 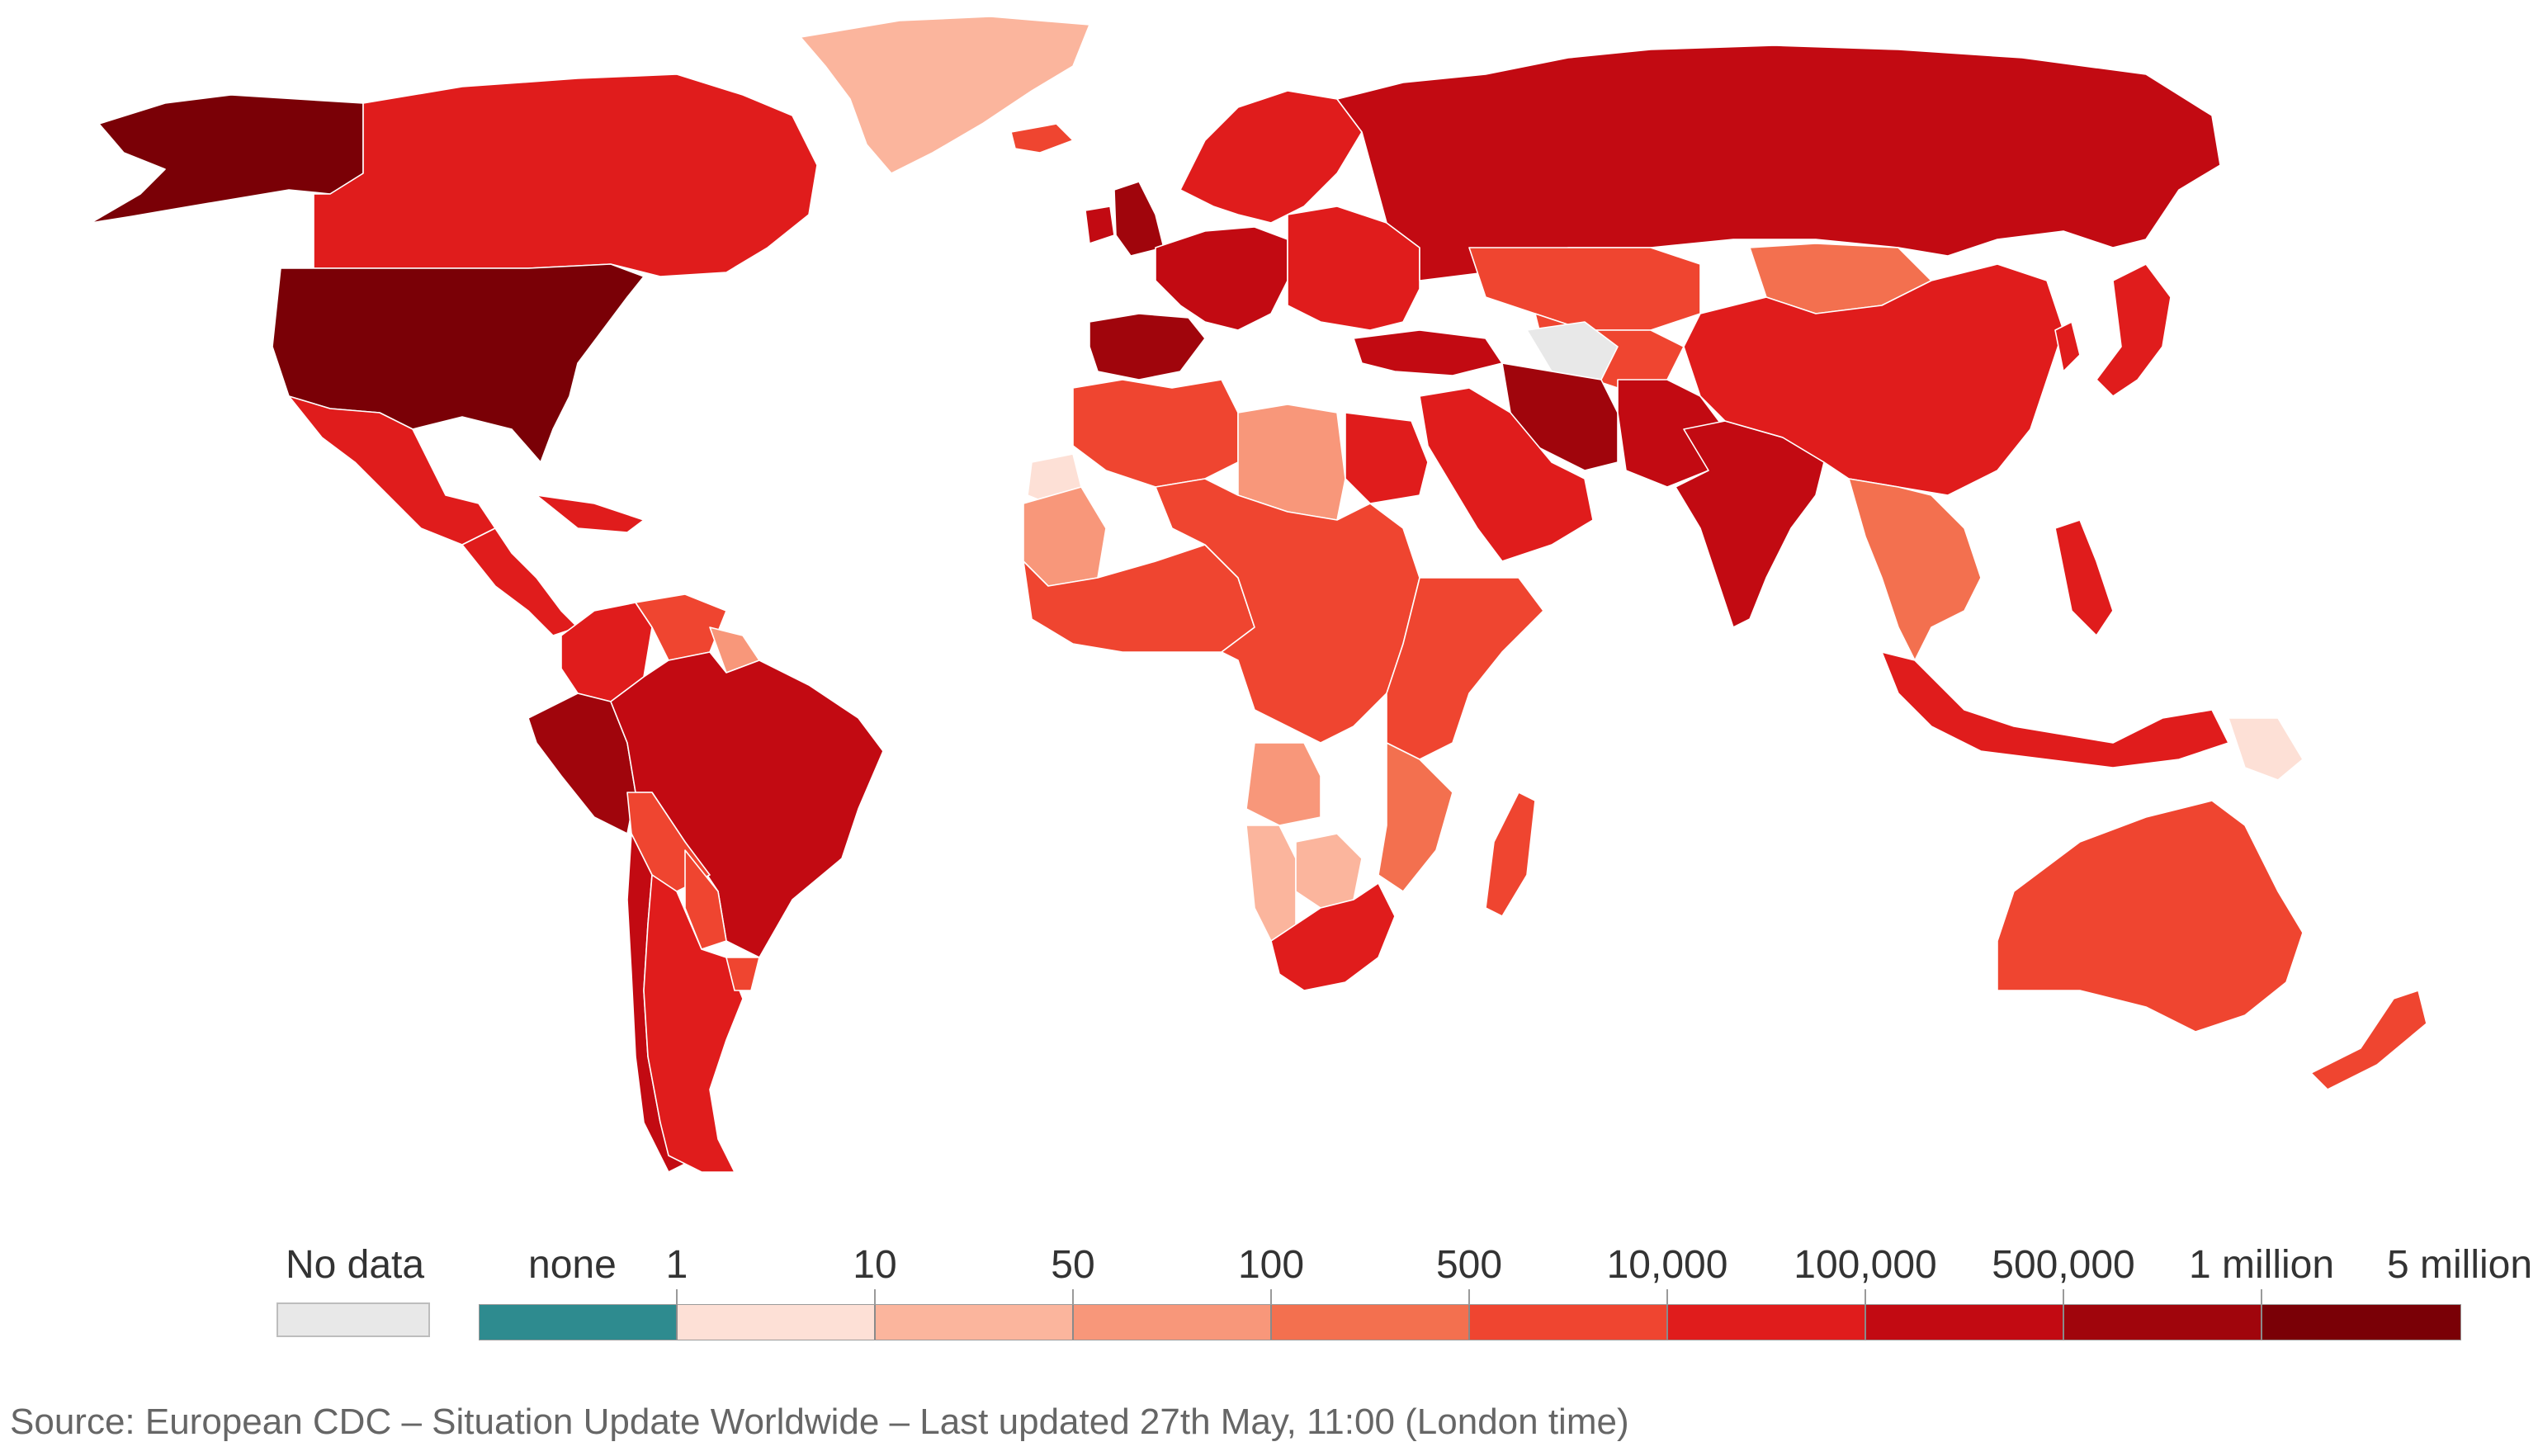 I want to click on region-central-america, so click(x=520, y=581).